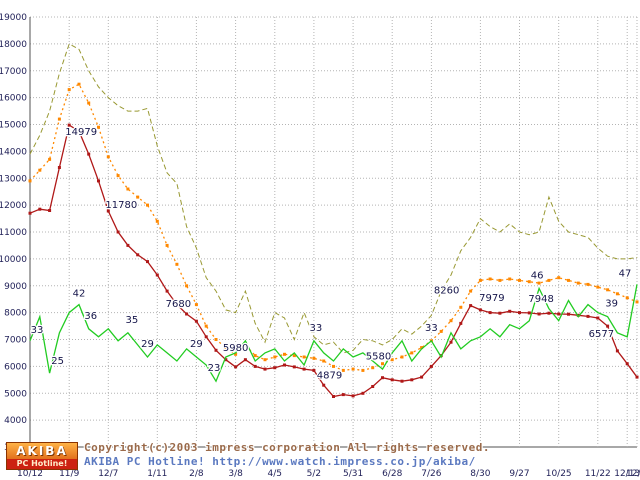 The width and height of the screenshot is (640, 480). What do you see at coordinates (446, 291) in the screenshot?
I see `data-label: 8260` at bounding box center [446, 291].